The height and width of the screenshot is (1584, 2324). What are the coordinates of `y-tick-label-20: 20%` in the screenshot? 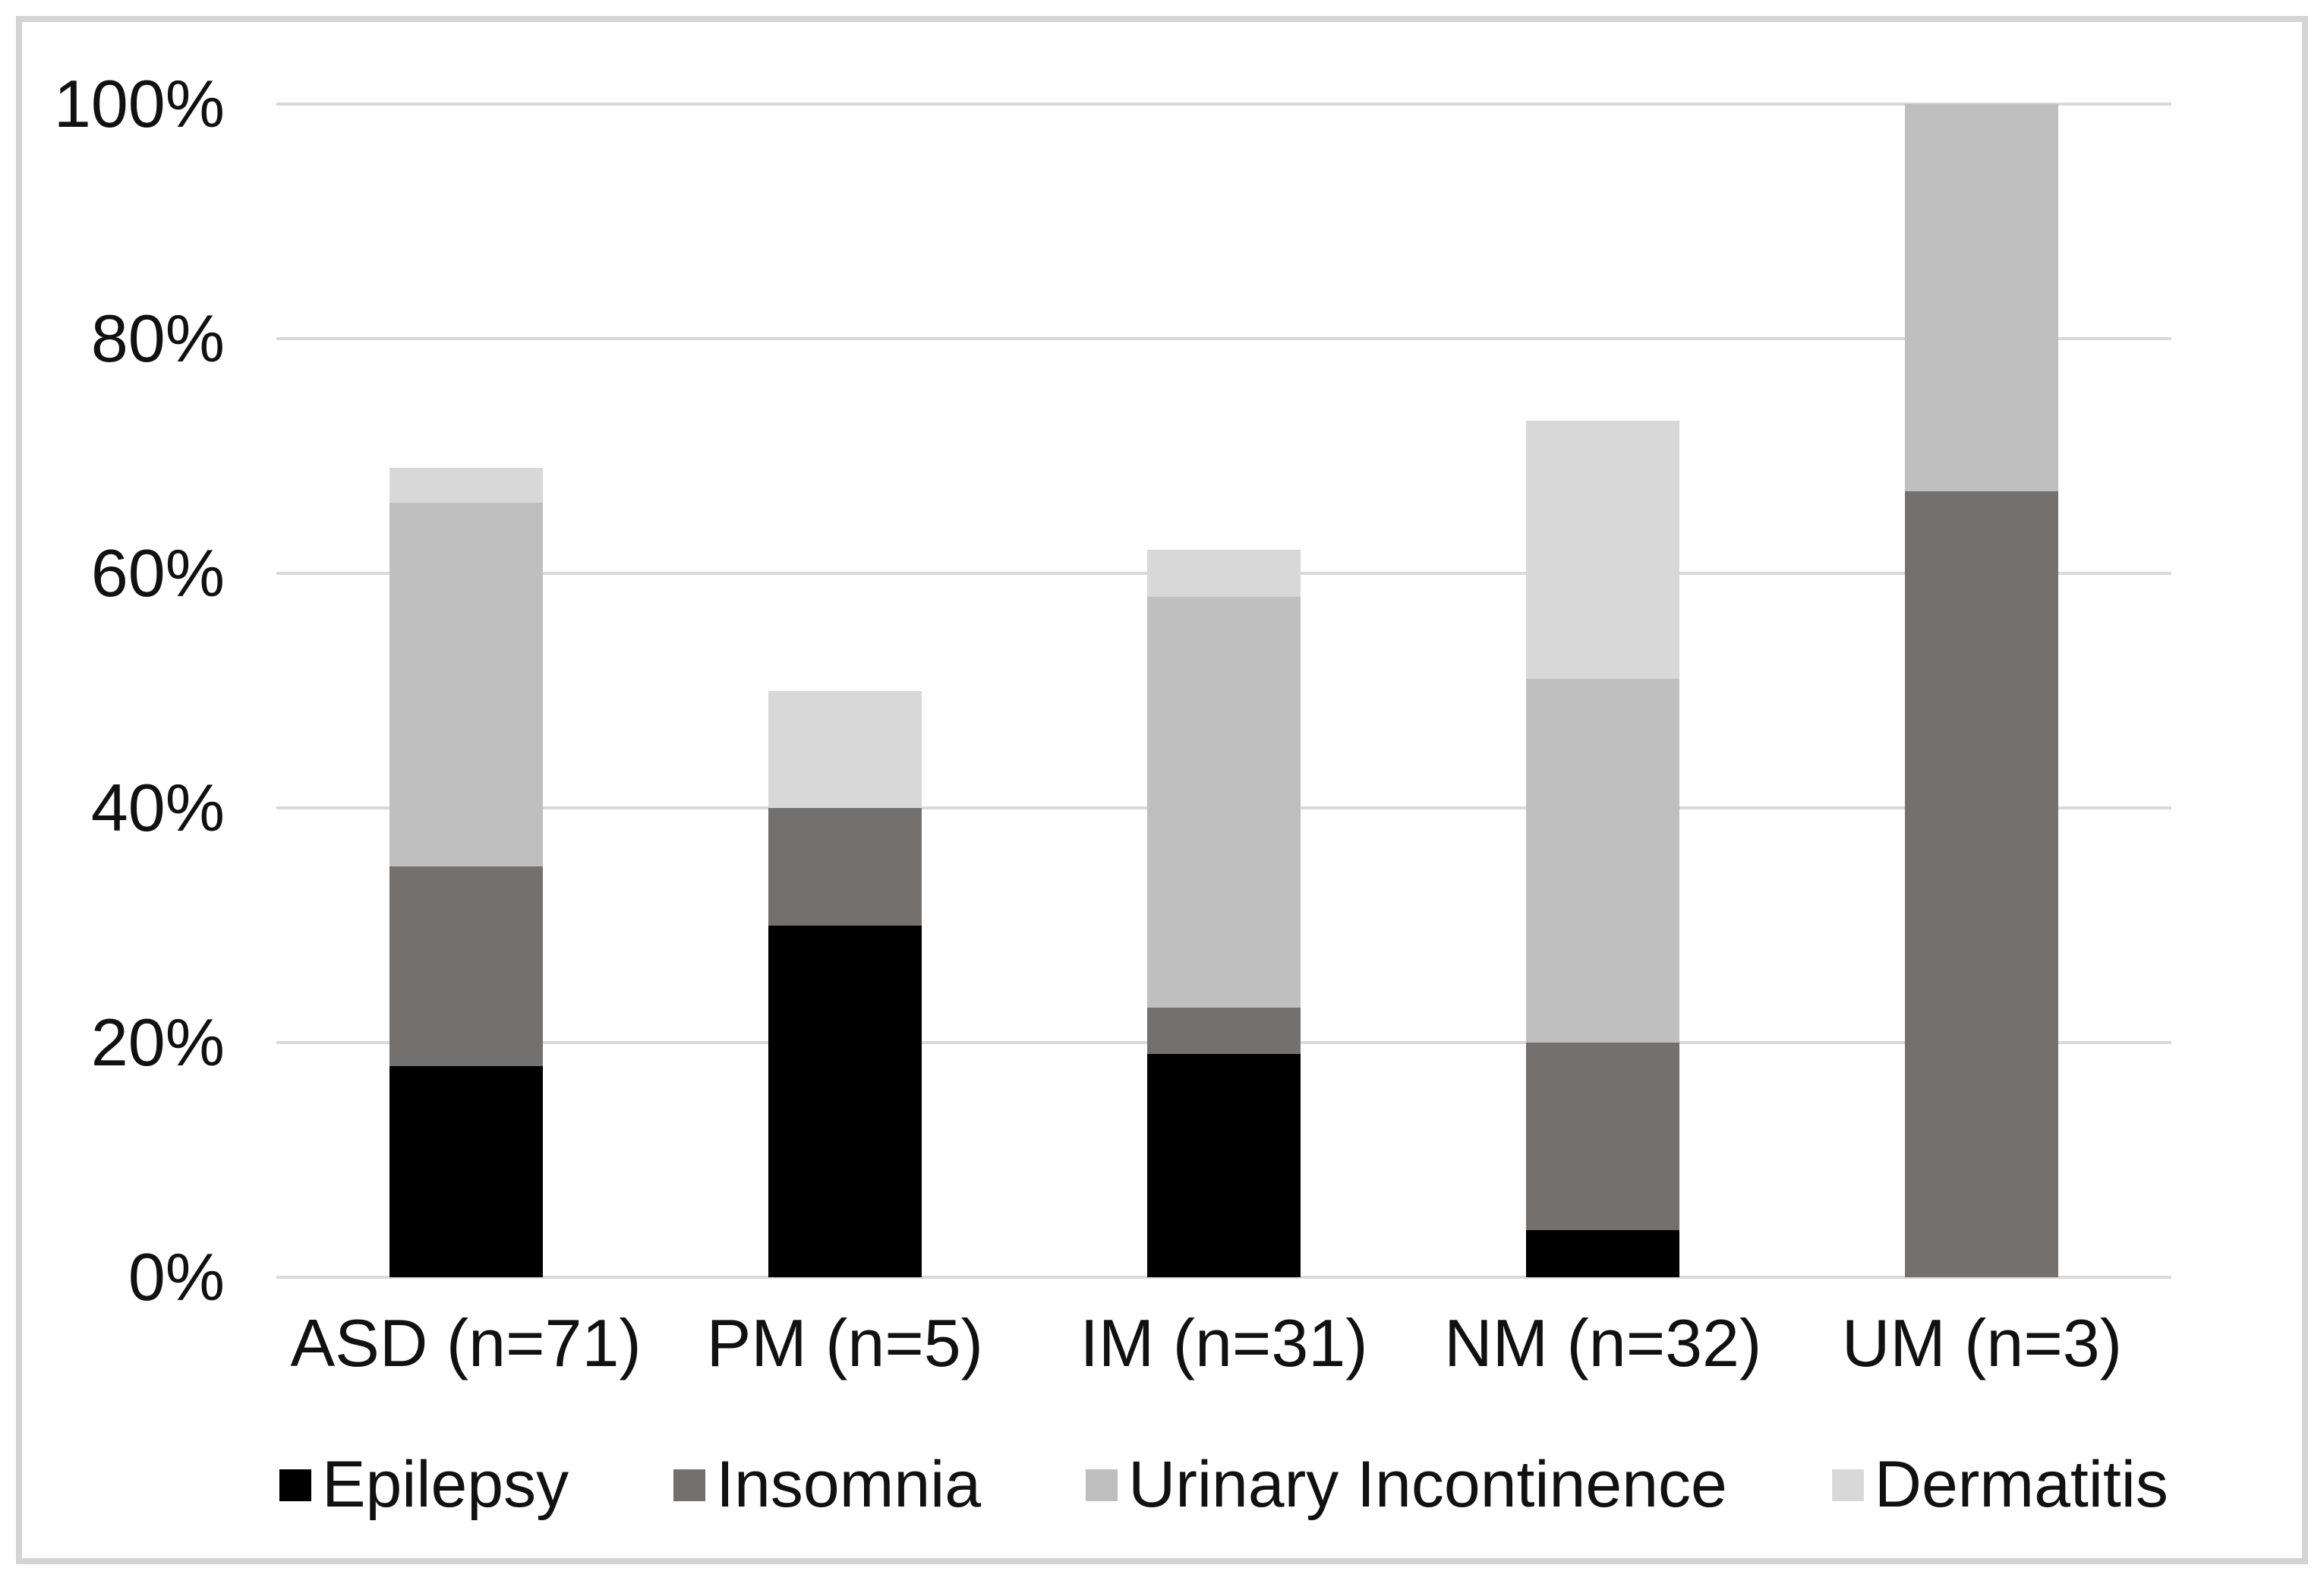 It's located at (158, 1042).